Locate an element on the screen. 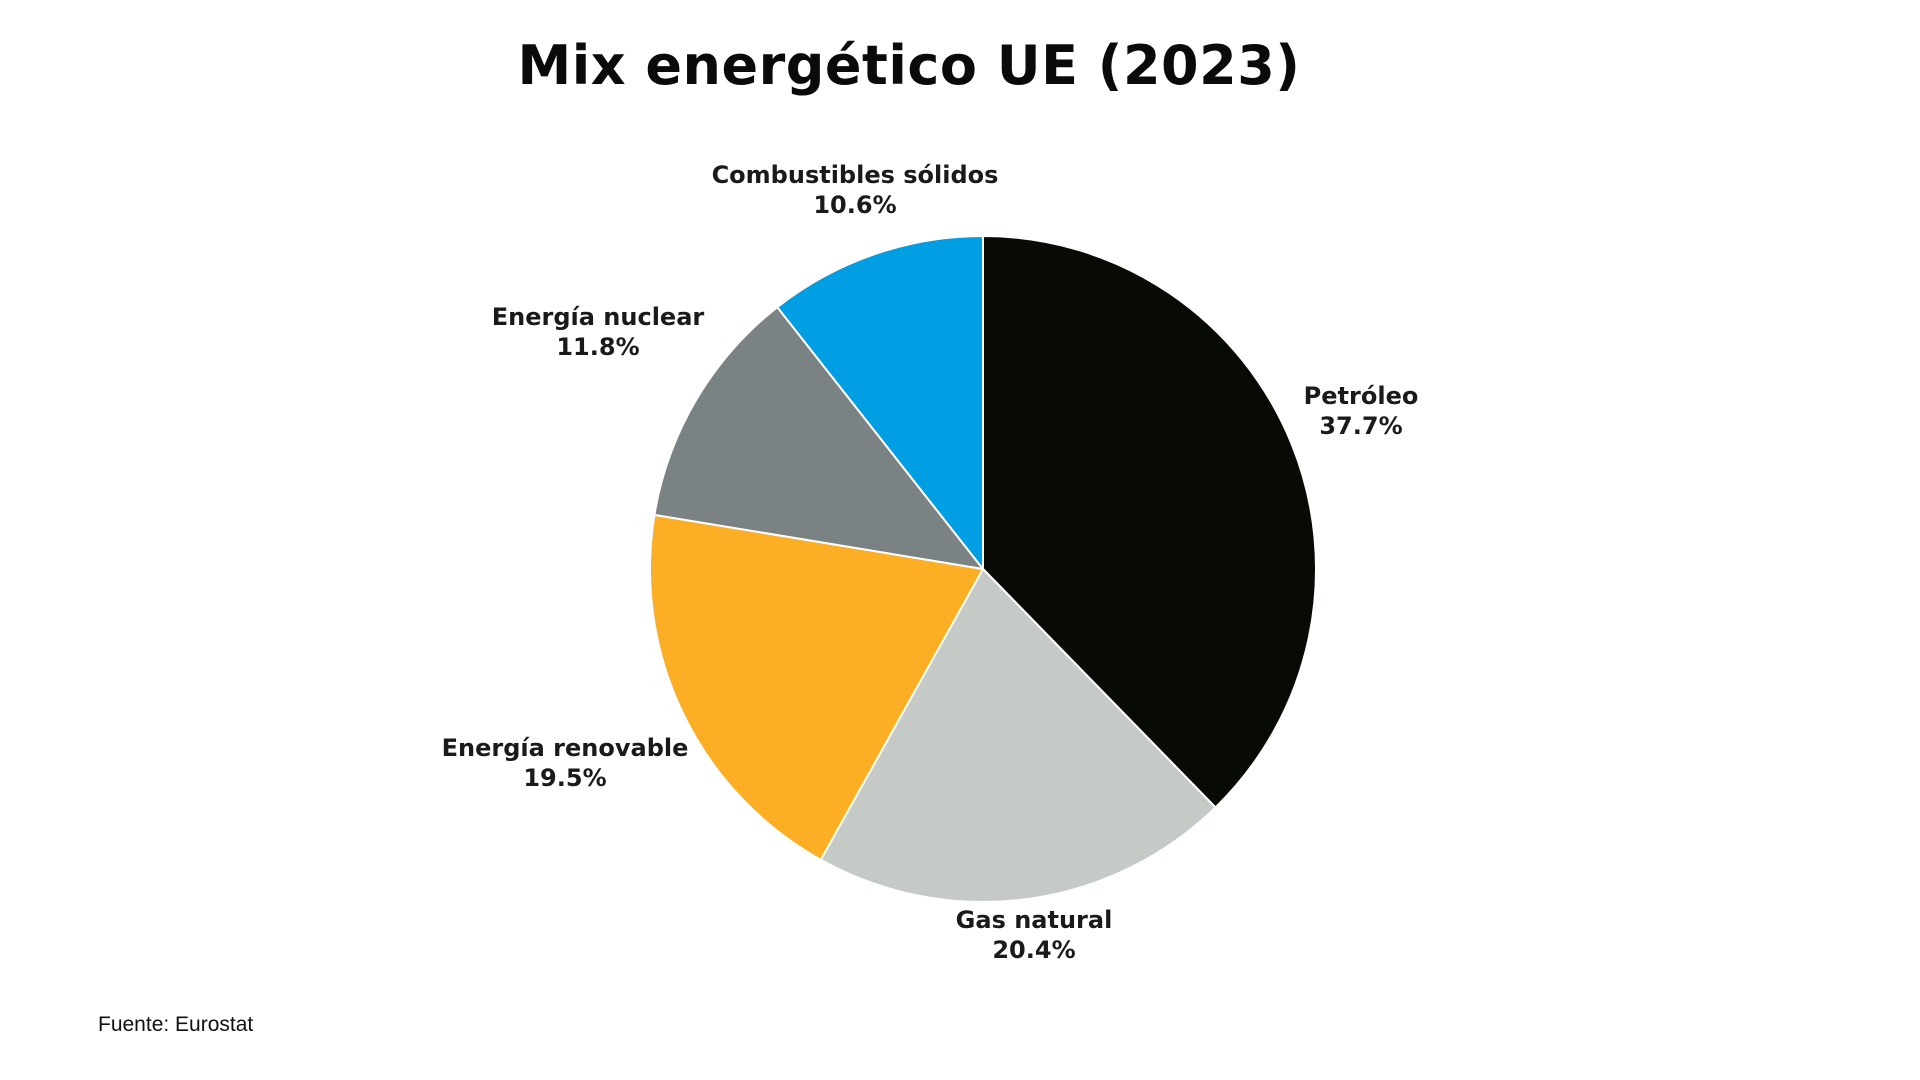 The image size is (1920, 1080). slice-label-combustibles-solidos: Combustibles sólidos is located at coordinates (855, 175).